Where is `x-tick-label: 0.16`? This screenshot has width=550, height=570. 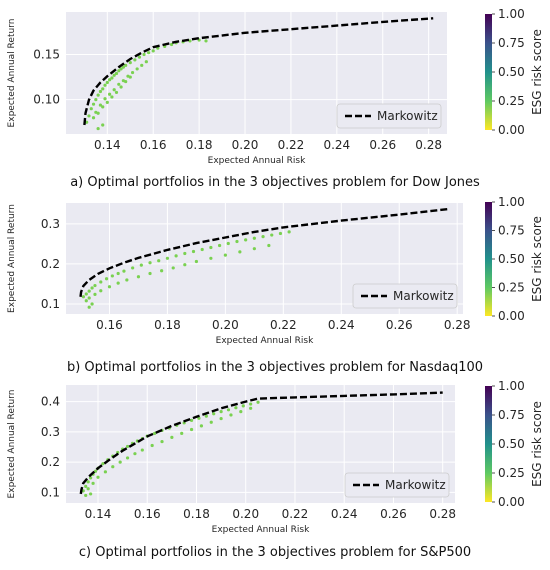 x-tick-label: 0.16 is located at coordinates (109, 325).